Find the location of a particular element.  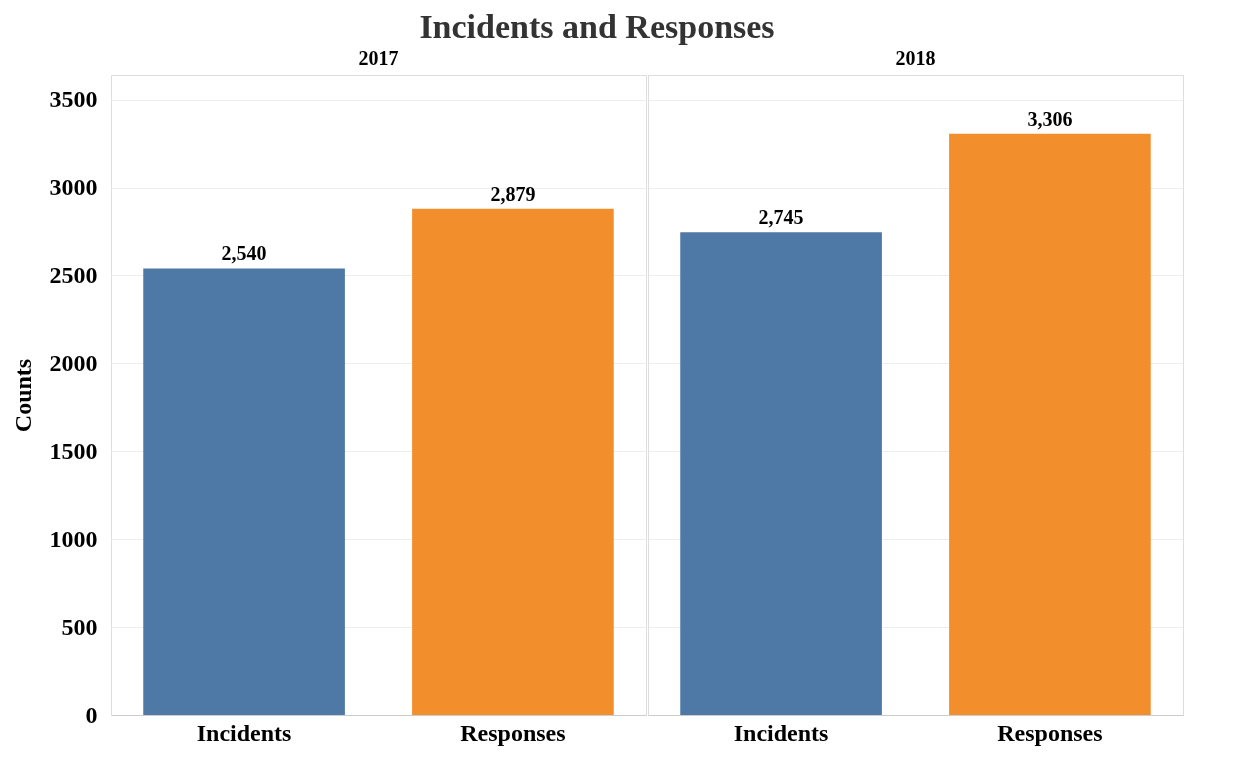

data-label: 2,540 is located at coordinates (244, 253).